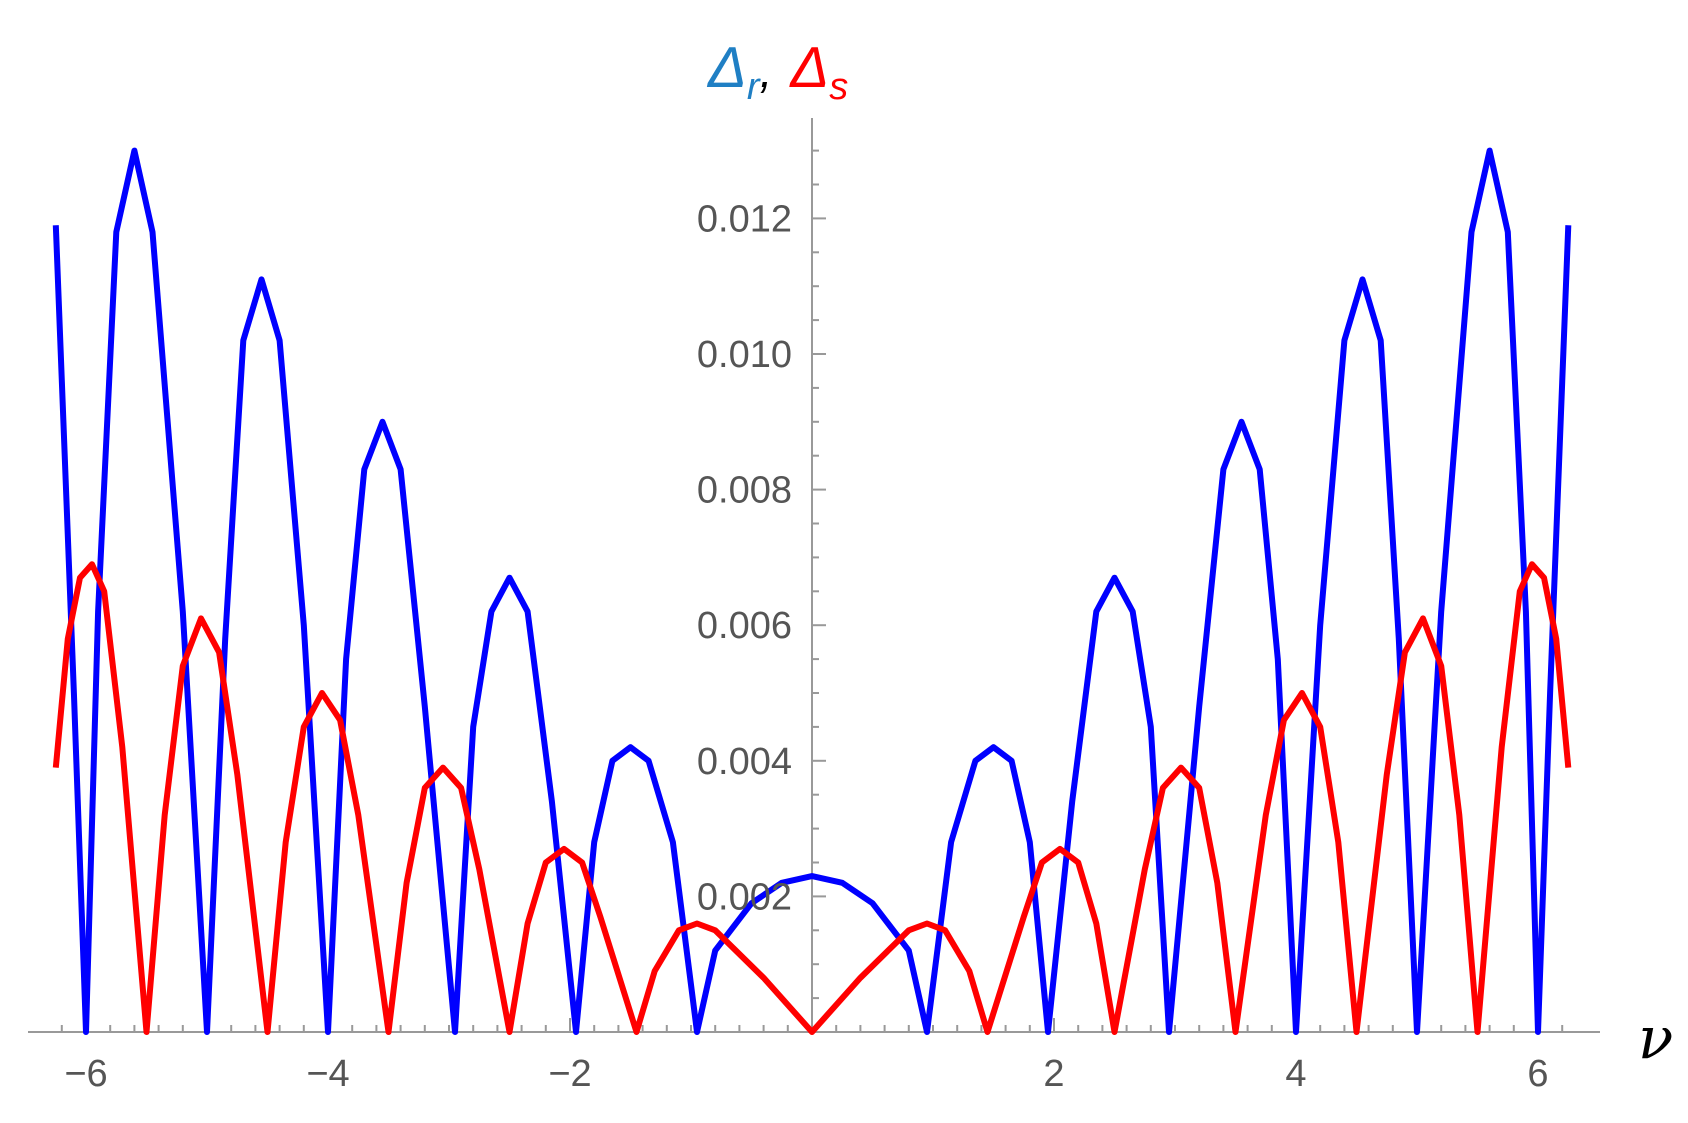  What do you see at coordinates (1295, 1074) in the screenshot?
I see `x-tick-label: 4` at bounding box center [1295, 1074].